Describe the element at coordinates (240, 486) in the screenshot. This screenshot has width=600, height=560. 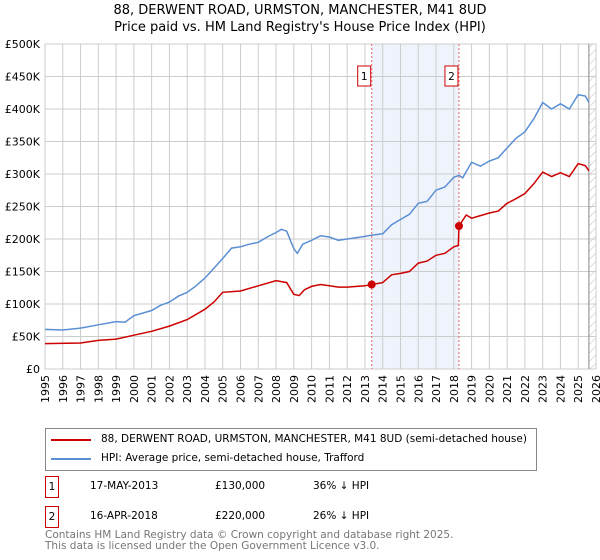
I see `transaction-price: £130,000` at that location.